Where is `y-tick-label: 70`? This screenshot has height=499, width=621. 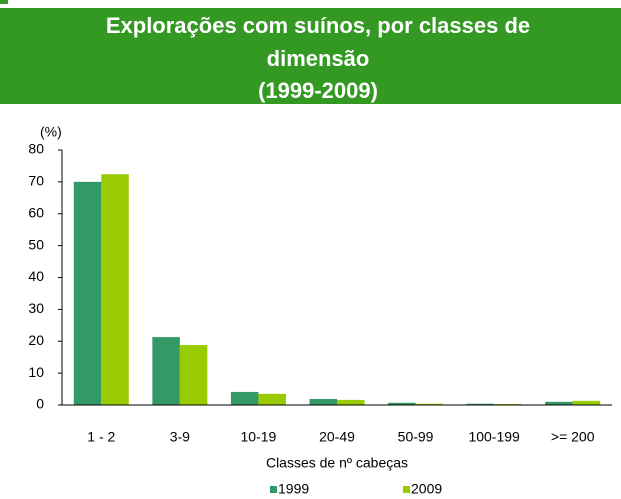
y-tick-label: 70 is located at coordinates (36, 181).